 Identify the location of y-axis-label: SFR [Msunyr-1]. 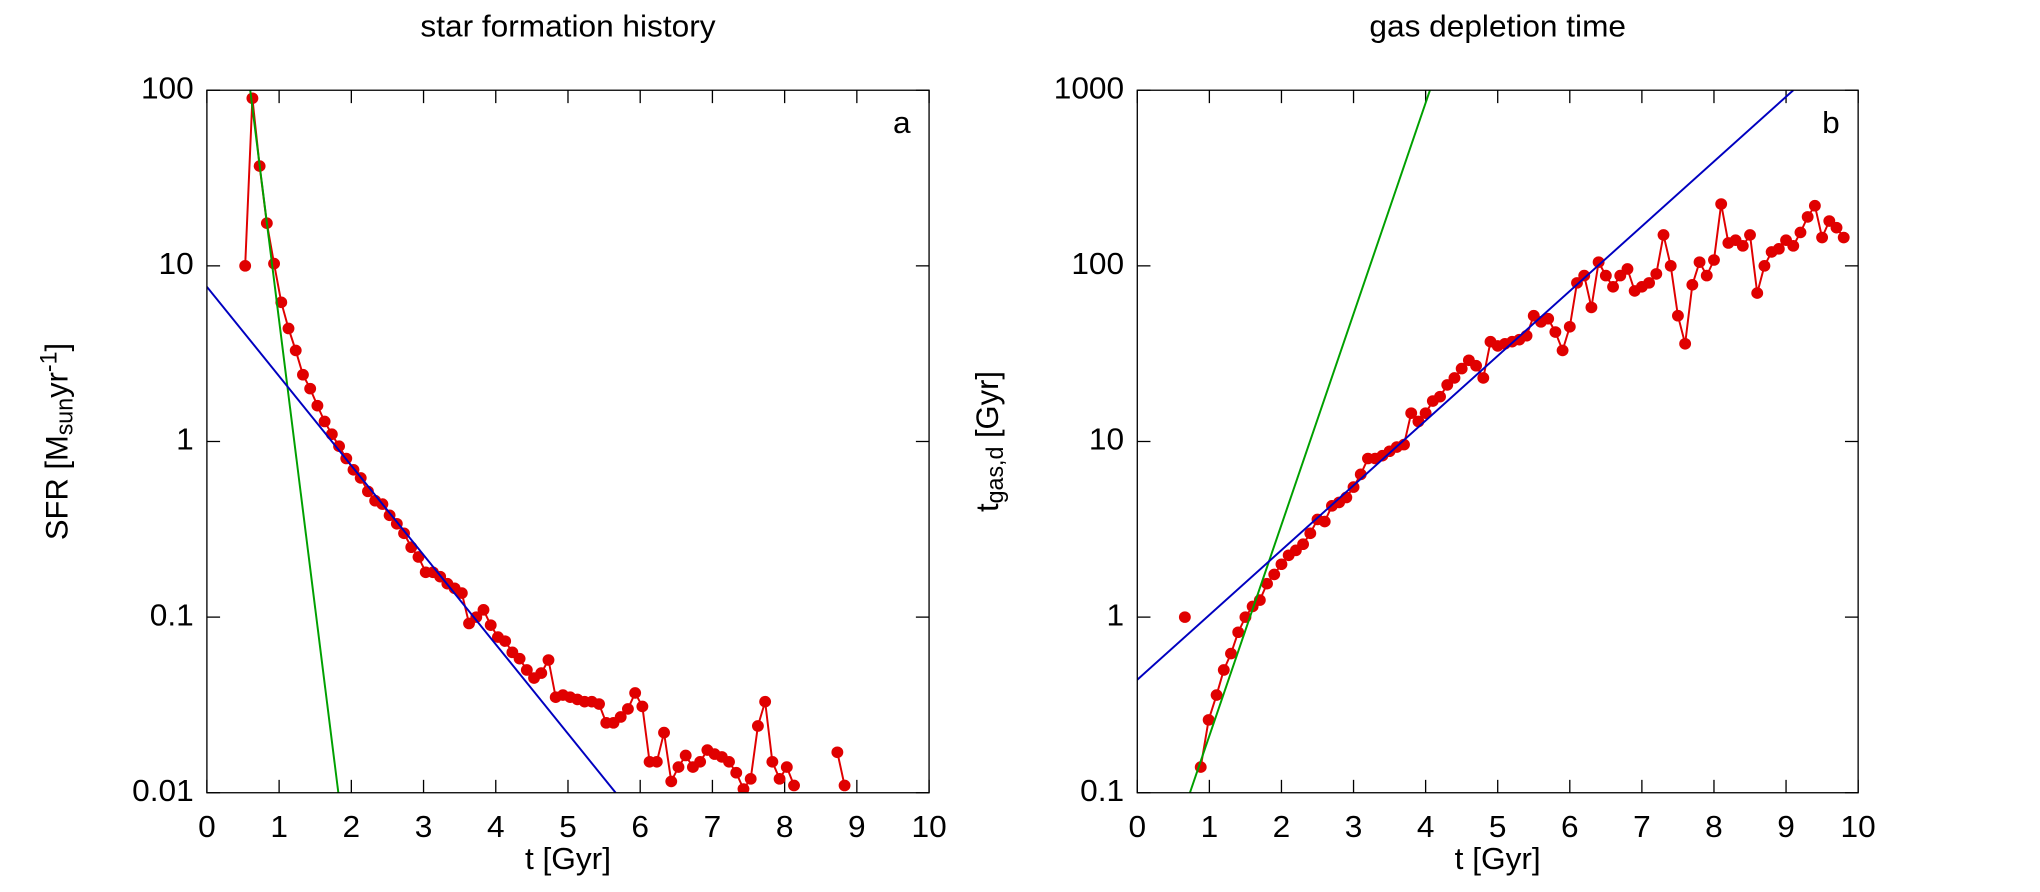
(56, 441).